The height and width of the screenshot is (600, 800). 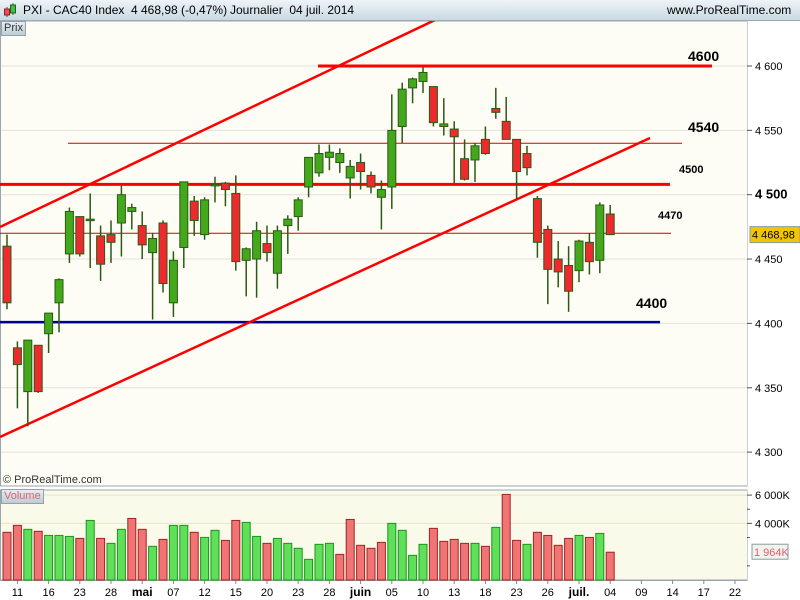 I want to click on x-tick-label: 20, so click(x=267, y=593).